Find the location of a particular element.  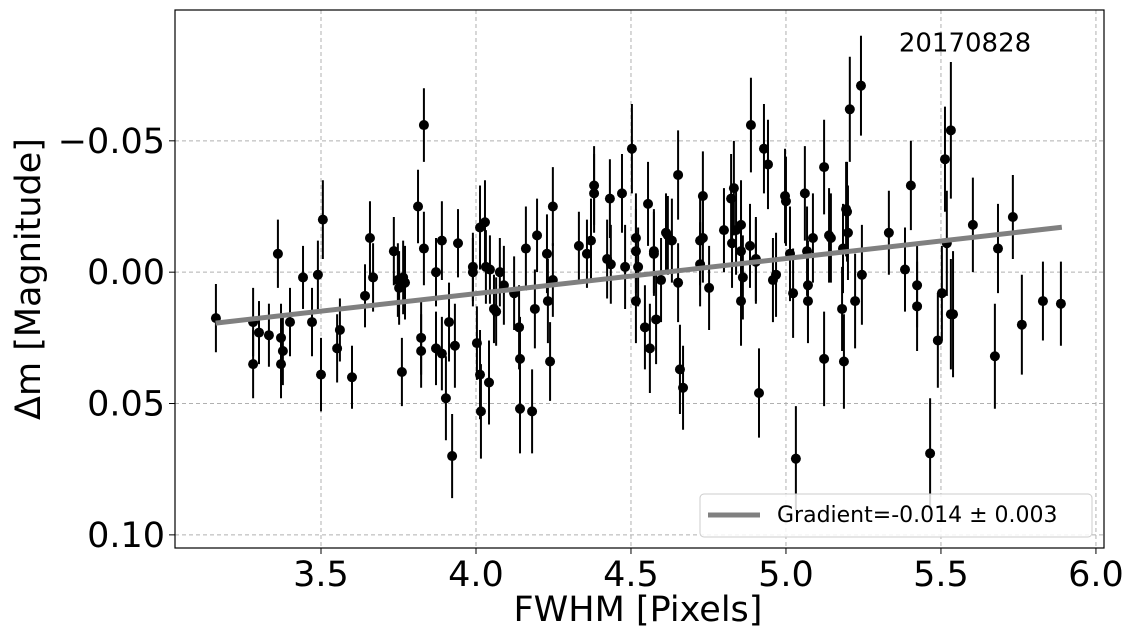

x-tick-label: 6.0 is located at coordinates (1096, 575).